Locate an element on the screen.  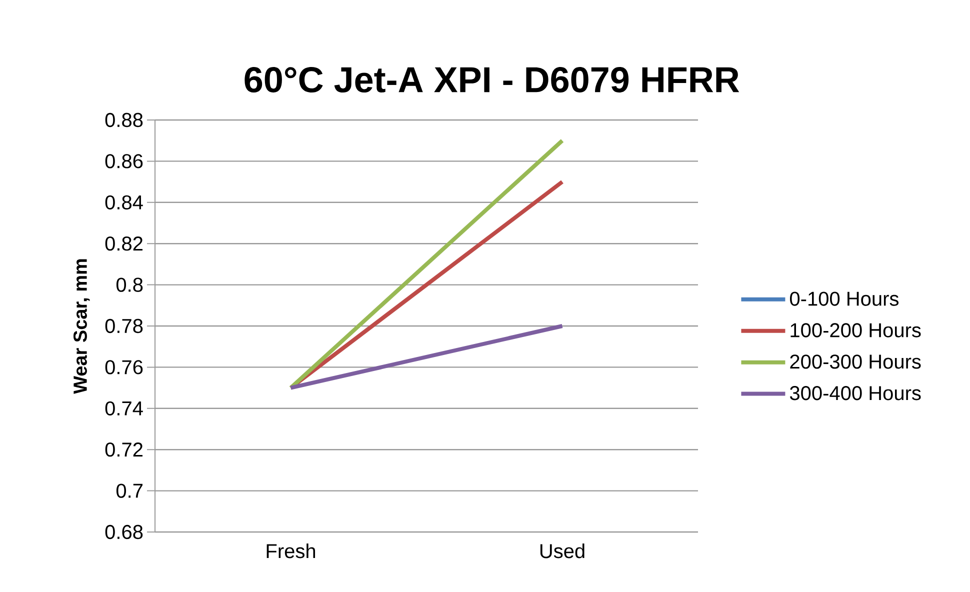
y-tick-label: 0.86 is located at coordinates (124, 161).